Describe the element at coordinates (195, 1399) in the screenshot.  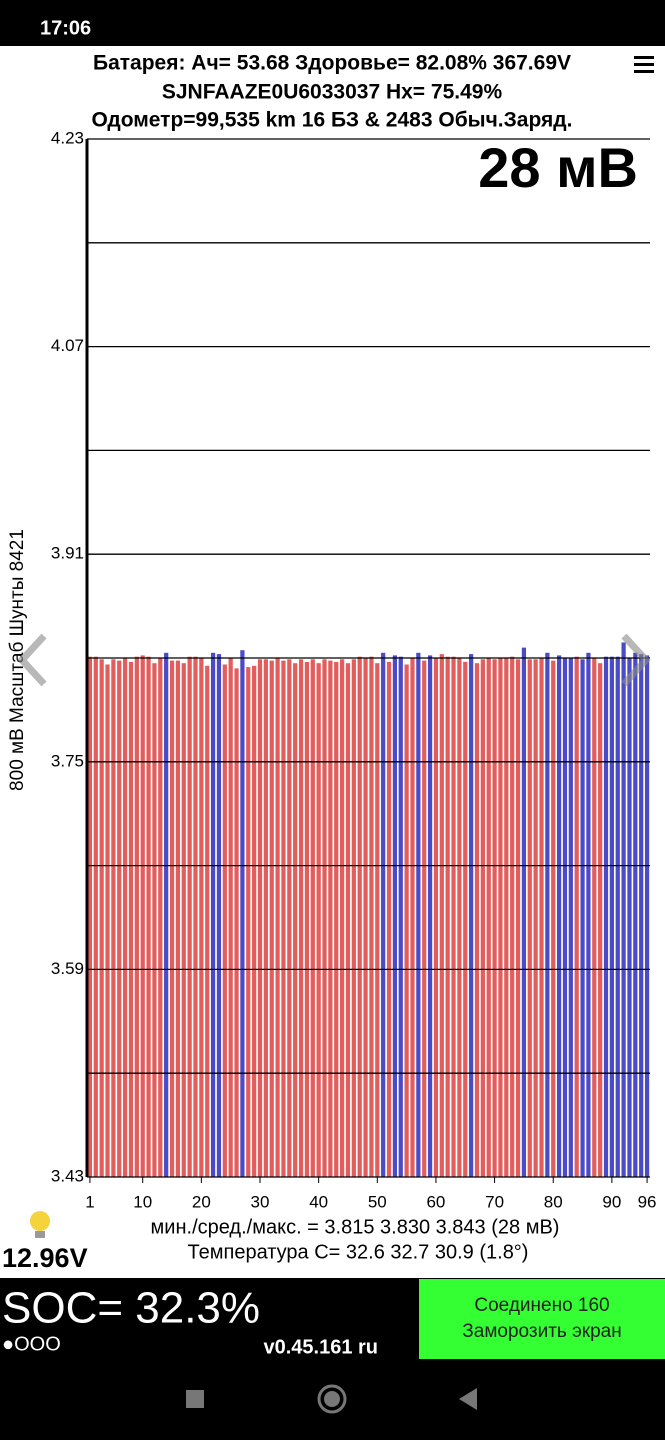
I see `nav-recent` at that location.